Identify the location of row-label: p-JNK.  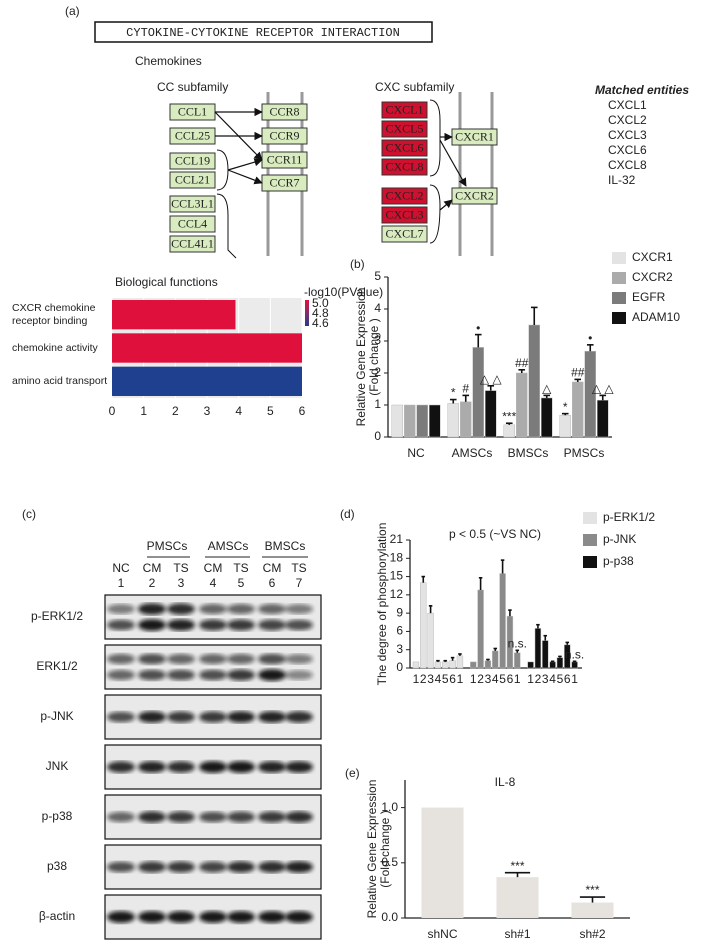
(56, 716).